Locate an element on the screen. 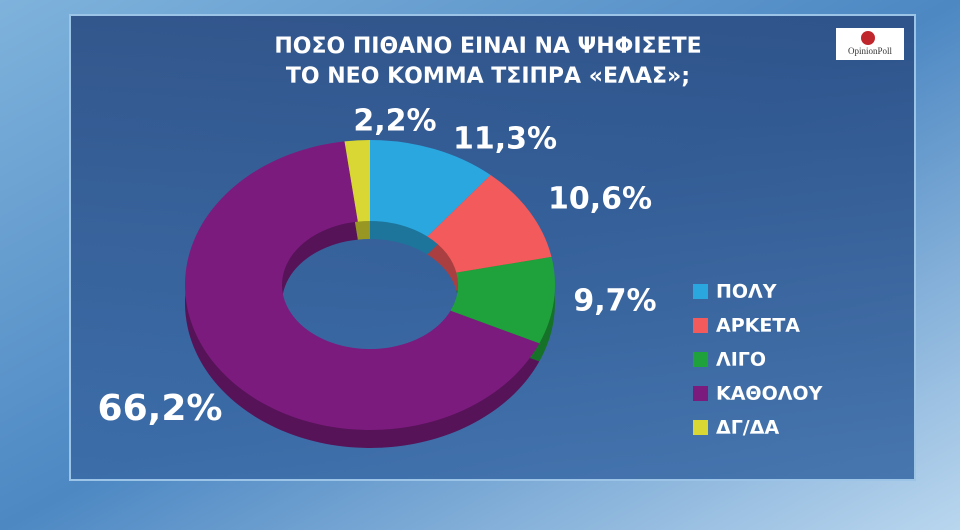  value-label: 11,3% is located at coordinates (505, 139).